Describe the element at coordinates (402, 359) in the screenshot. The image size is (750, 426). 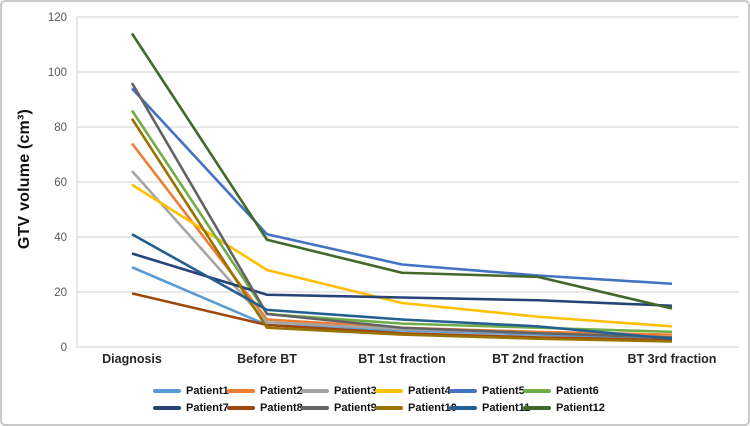
I see `x-category-label: BT 1st fraction` at that location.